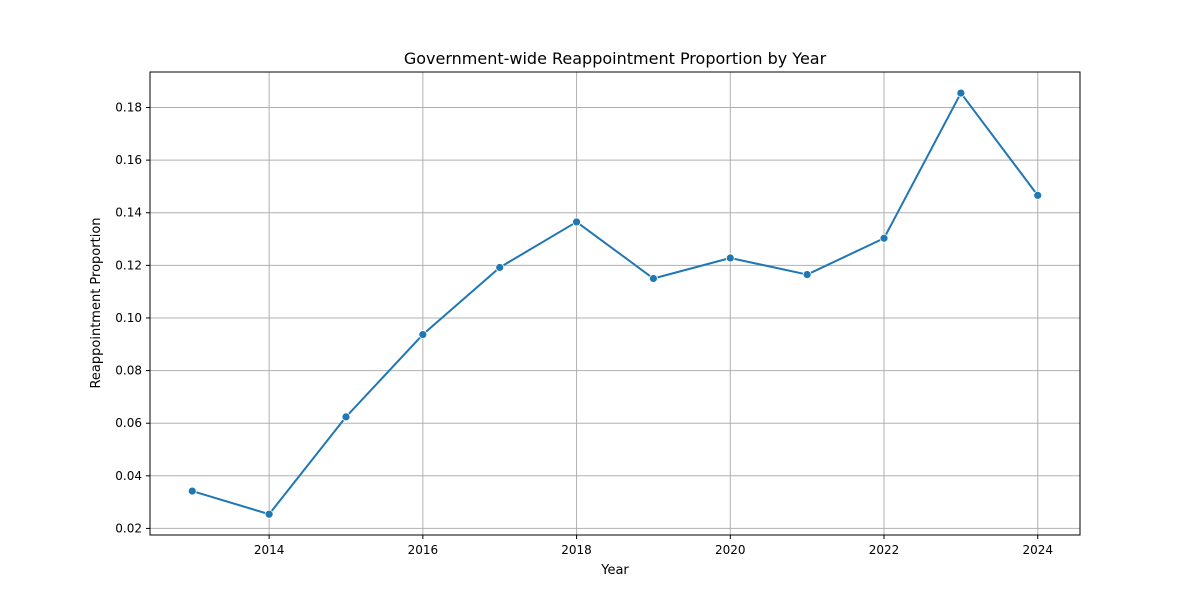 The width and height of the screenshot is (1200, 600). What do you see at coordinates (884, 550) in the screenshot?
I see `x-tick-label: 2022` at bounding box center [884, 550].